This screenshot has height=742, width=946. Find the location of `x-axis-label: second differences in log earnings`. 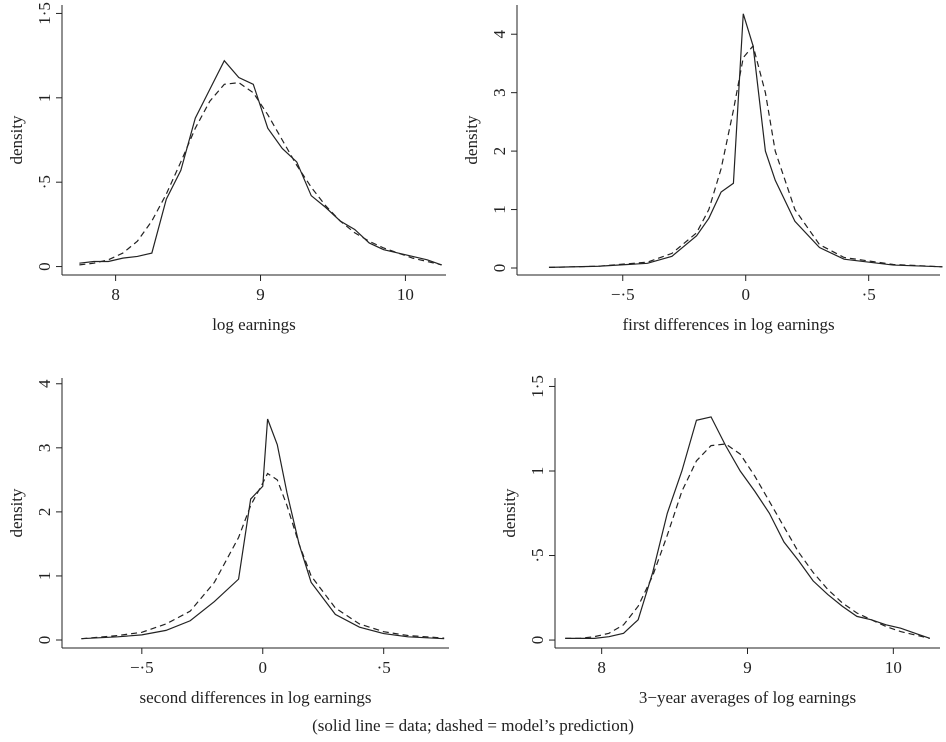

x-axis-label: second differences in log earnings is located at coordinates (256, 697).